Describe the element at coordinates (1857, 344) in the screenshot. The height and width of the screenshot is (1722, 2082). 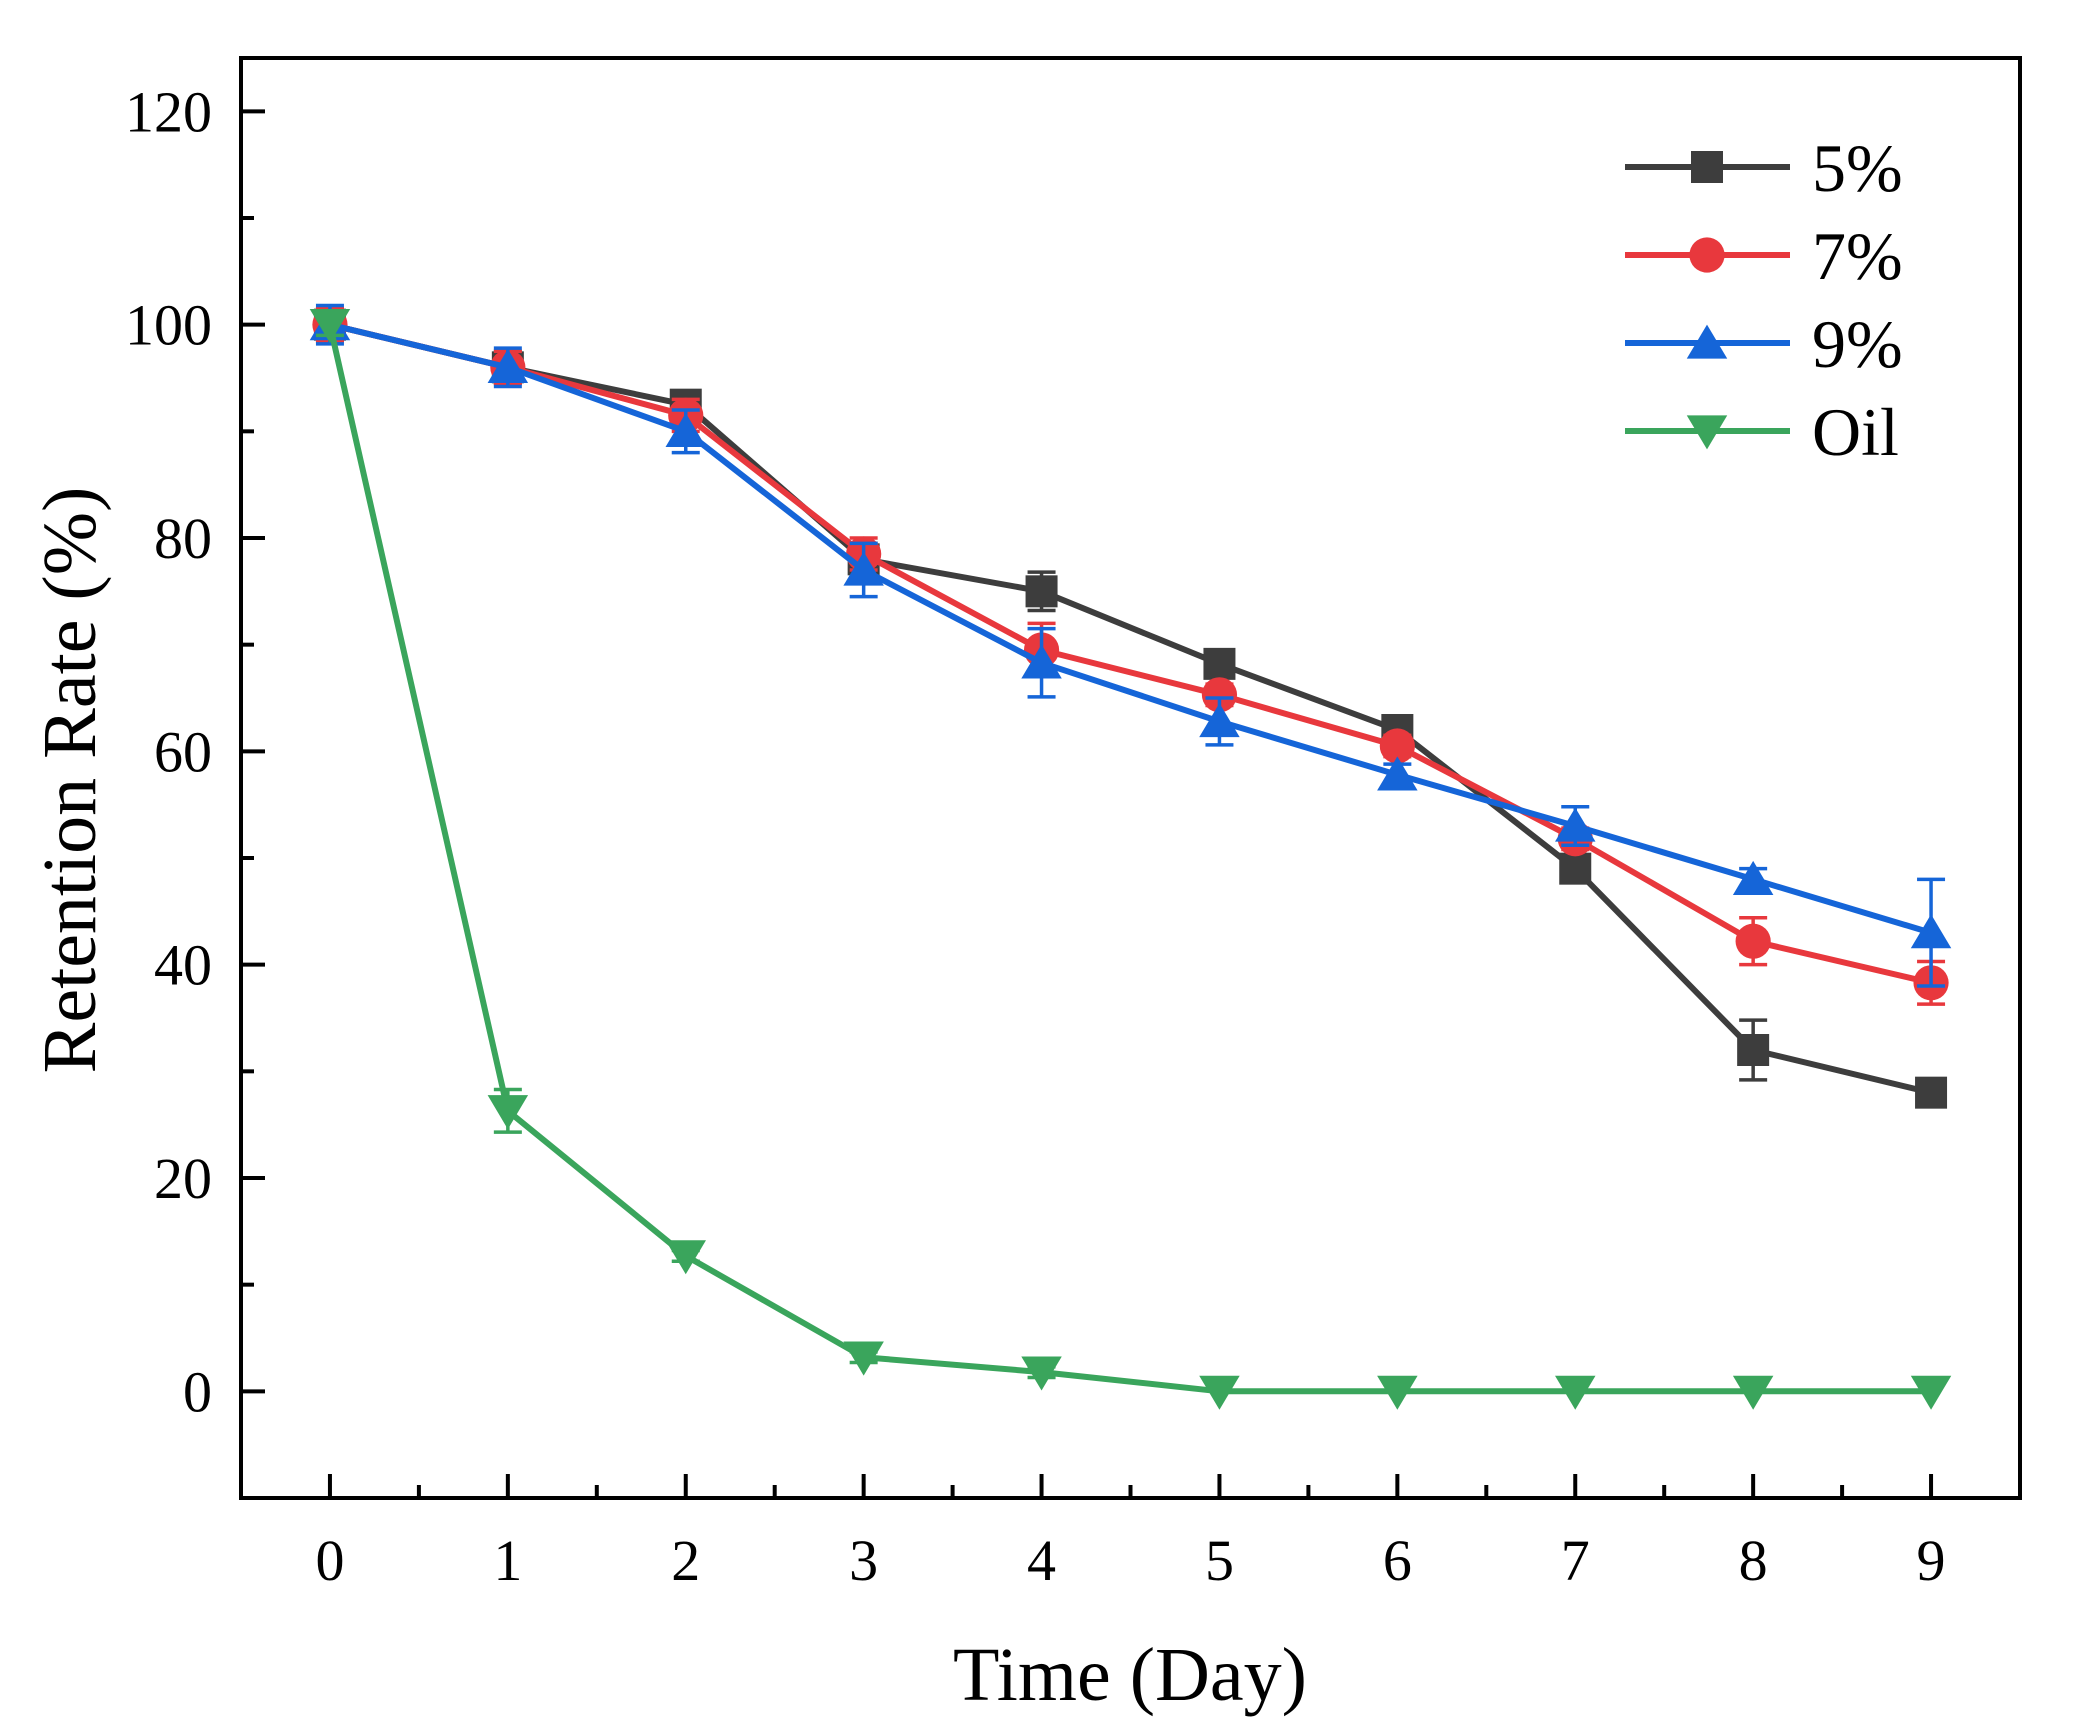
I see `legend-label: 9%` at that location.